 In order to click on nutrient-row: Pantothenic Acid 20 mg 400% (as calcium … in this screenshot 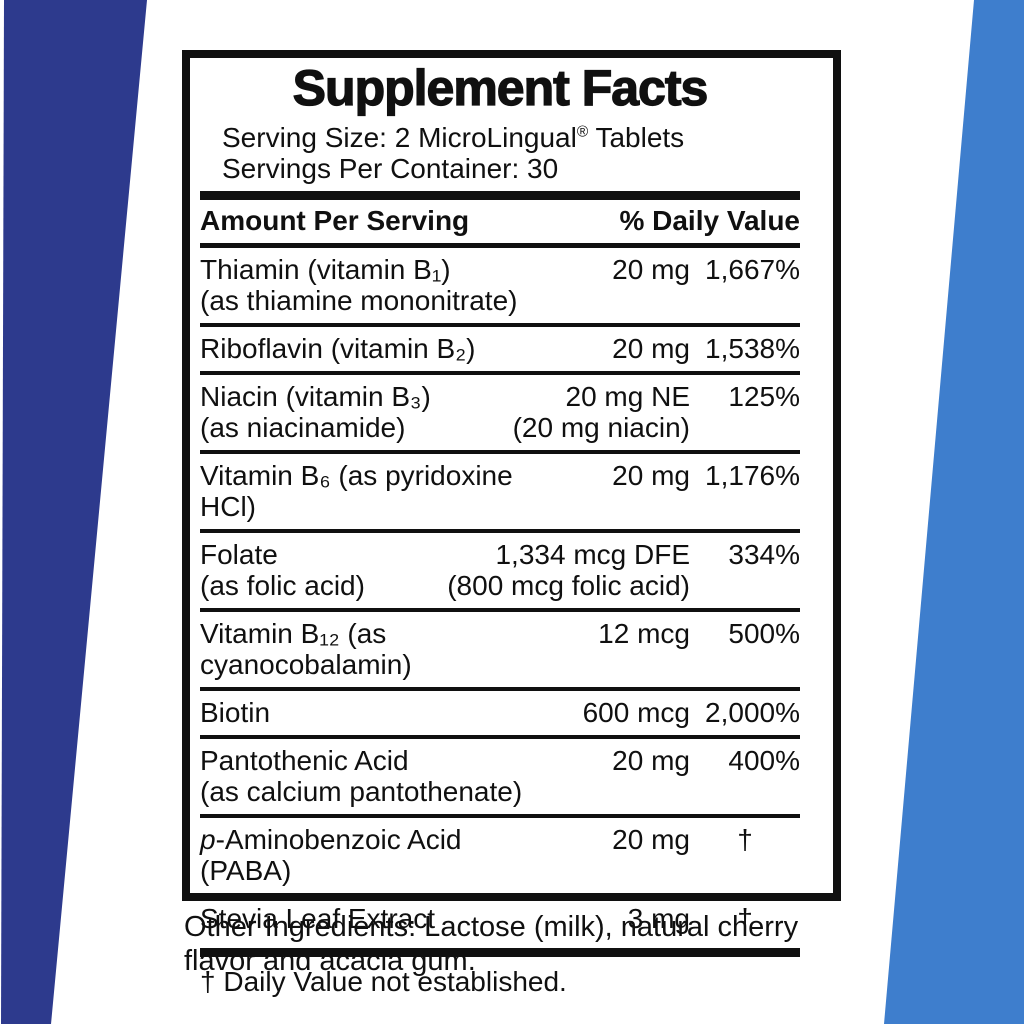, I will do `click(500, 778)`.